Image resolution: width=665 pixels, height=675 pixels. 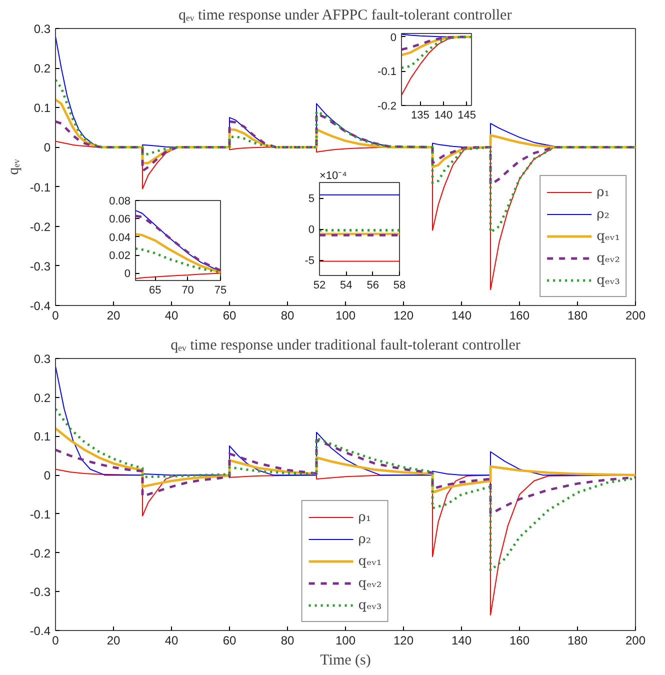 I want to click on x-tick-label: 135, so click(x=420, y=116).